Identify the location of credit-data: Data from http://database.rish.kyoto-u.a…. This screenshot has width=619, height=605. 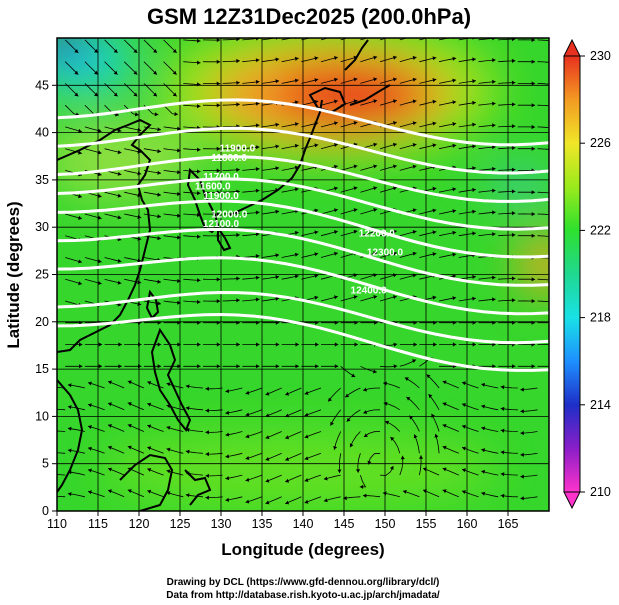
(303, 595).